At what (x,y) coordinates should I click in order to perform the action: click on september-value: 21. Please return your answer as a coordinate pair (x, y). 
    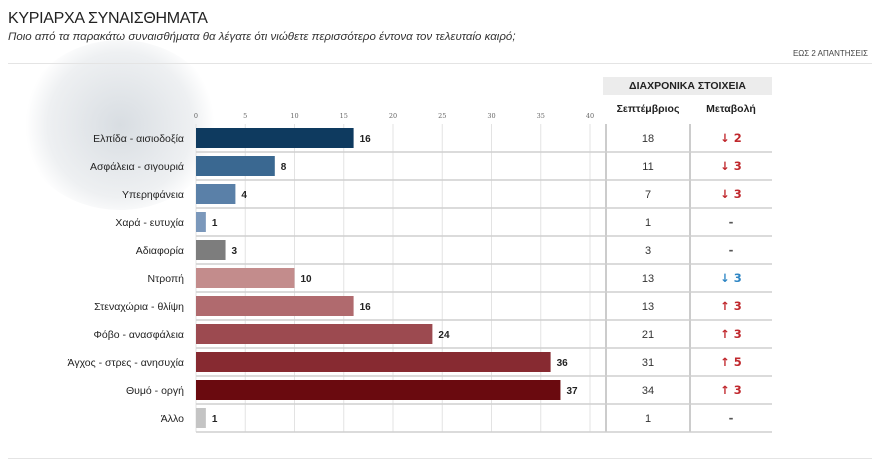
    Looking at the image, I should click on (648, 335).